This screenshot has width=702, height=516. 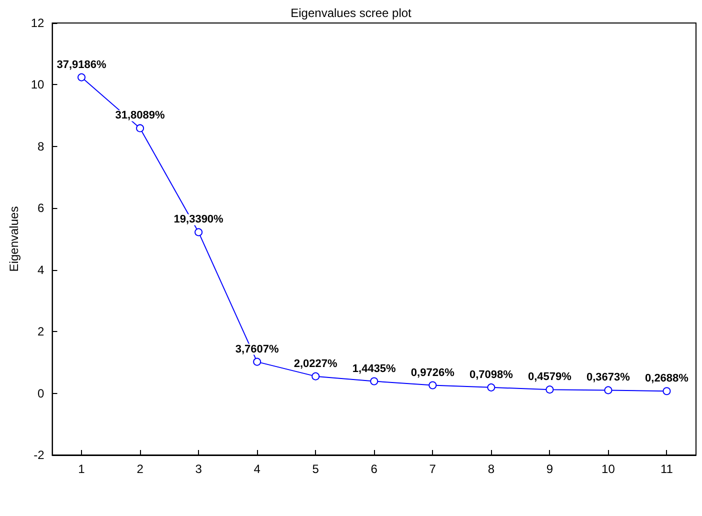 What do you see at coordinates (199, 220) in the screenshot?
I see `annotation: 19,3390%` at bounding box center [199, 220].